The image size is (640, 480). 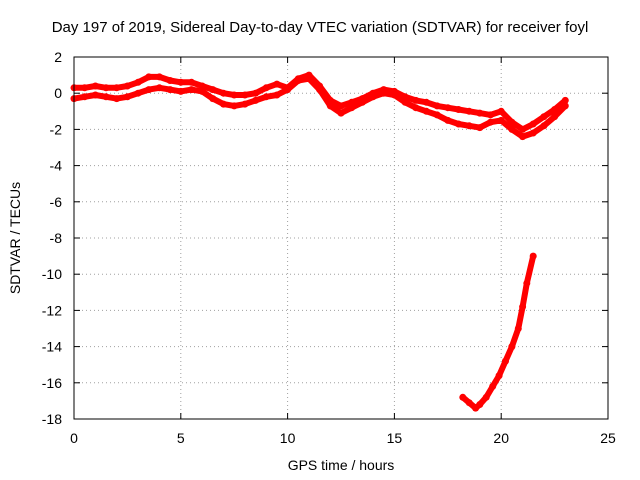 I want to click on y-tick-label: 2, so click(x=58, y=57).